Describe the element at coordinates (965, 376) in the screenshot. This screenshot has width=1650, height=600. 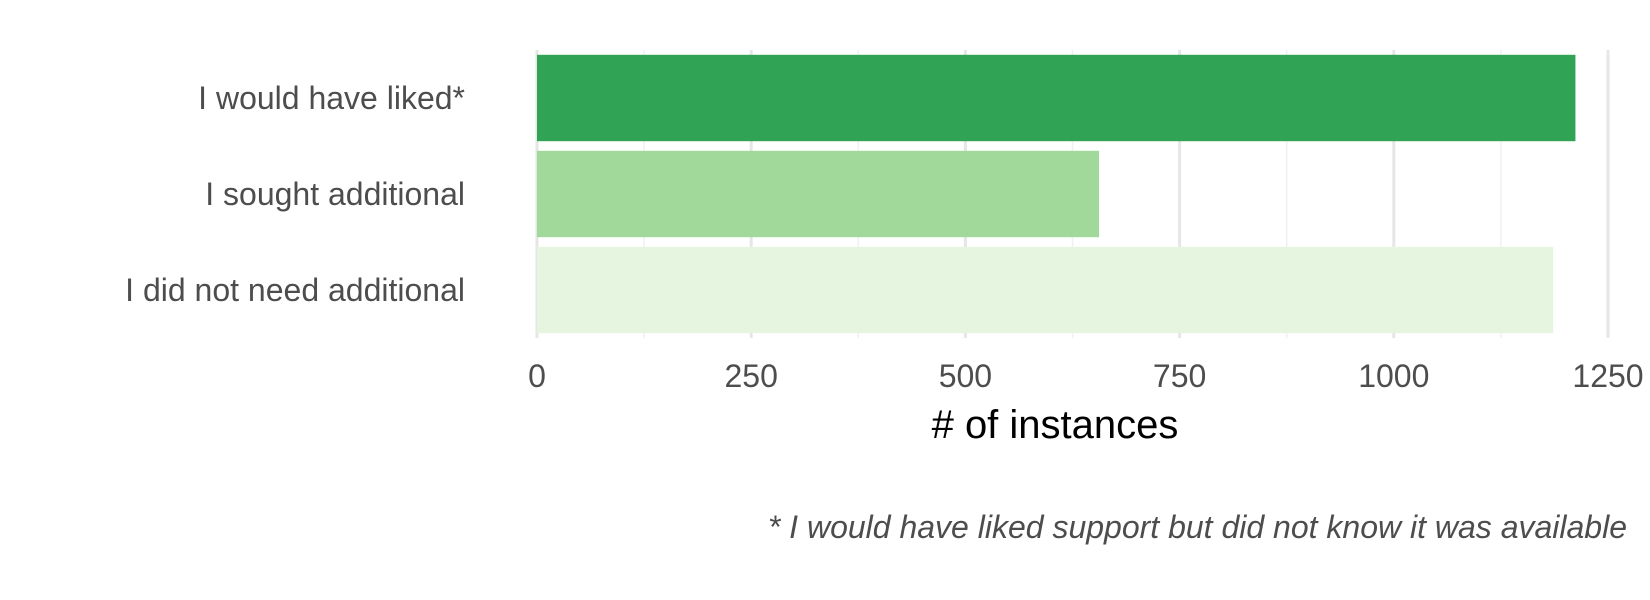
I see `x-tick-label: 500` at that location.